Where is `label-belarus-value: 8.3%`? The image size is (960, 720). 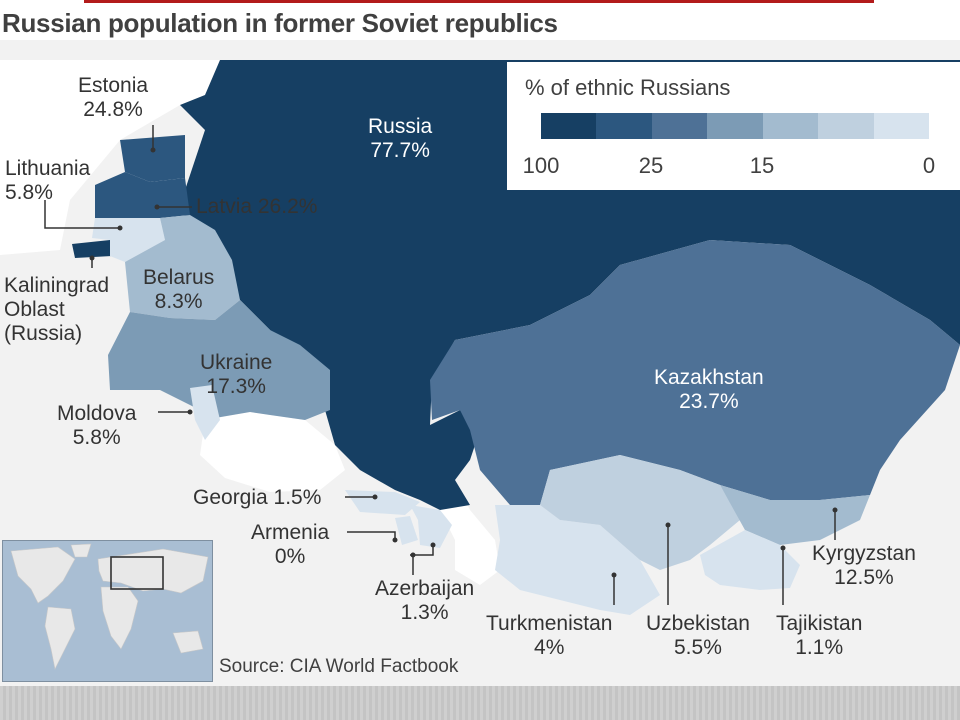 label-belarus-value: 8.3% is located at coordinates (178, 301).